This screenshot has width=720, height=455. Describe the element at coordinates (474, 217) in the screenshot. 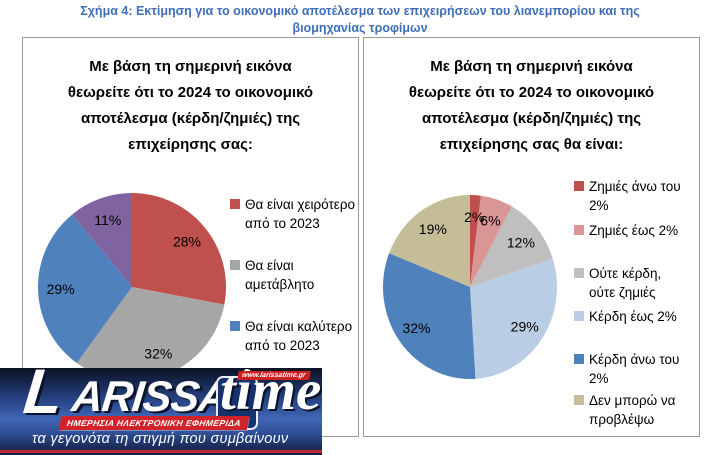

I see `pie-slice-percentage: 2%` at that location.